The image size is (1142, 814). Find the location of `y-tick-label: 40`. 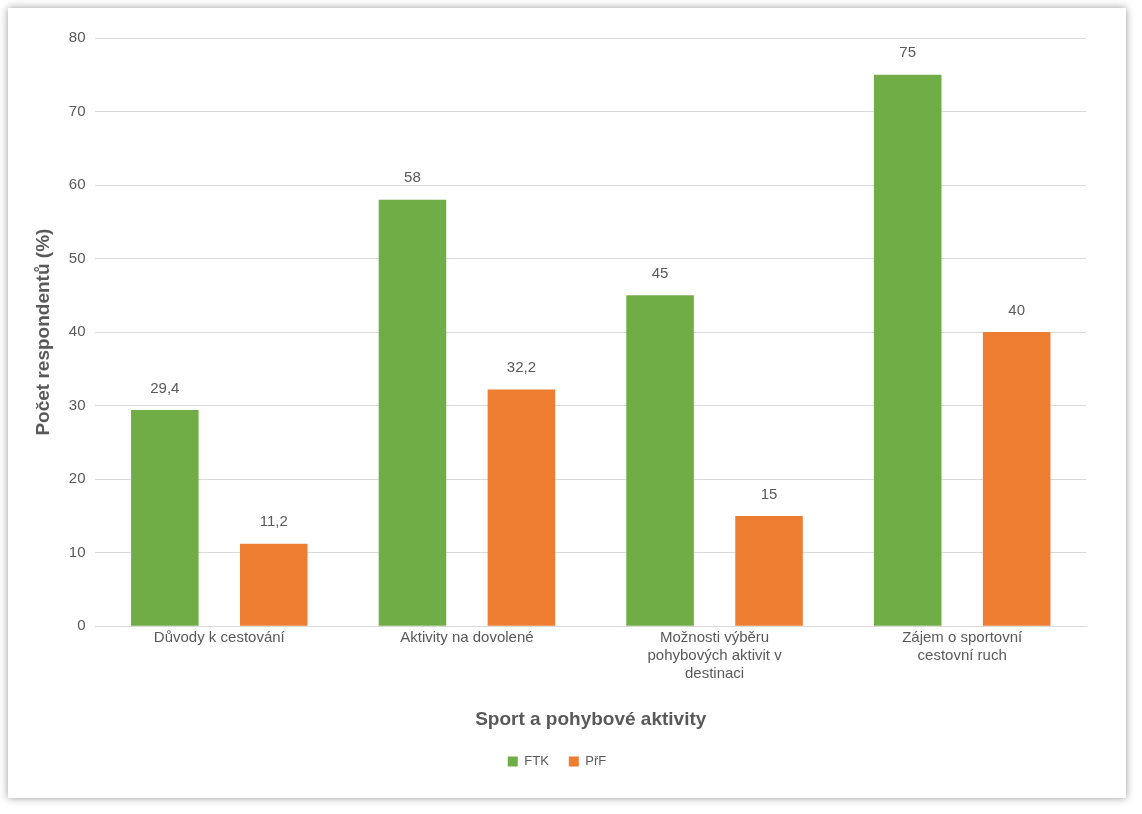

y-tick-label: 40 is located at coordinates (77, 331).